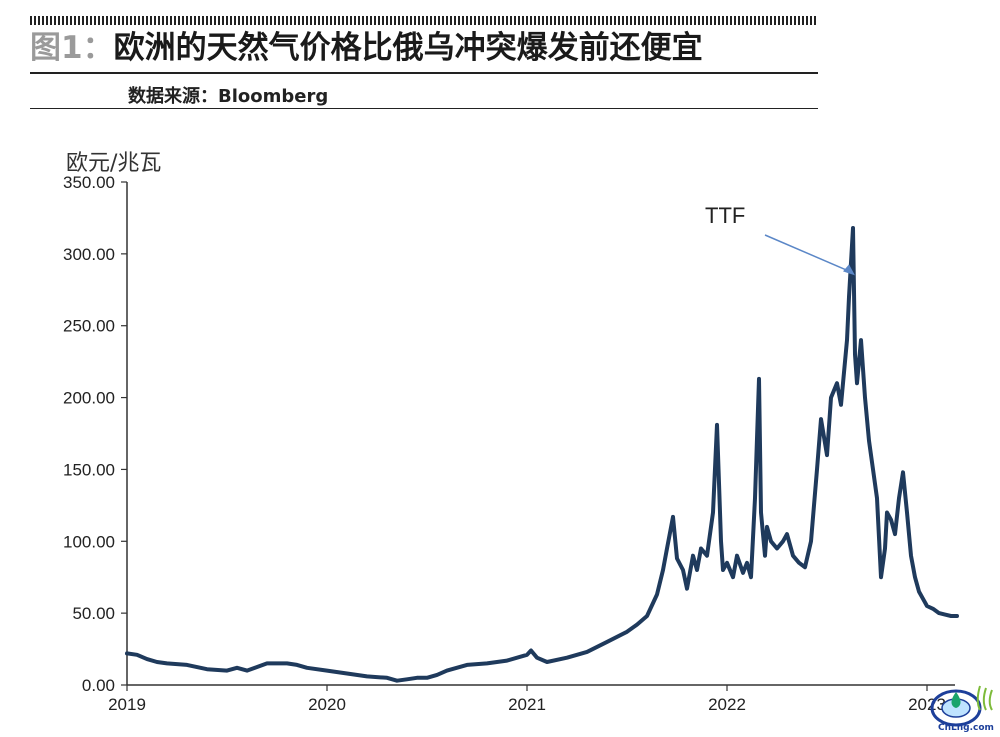 The height and width of the screenshot is (737, 1000). I want to click on annotation-arrowhead, so click(849, 270).